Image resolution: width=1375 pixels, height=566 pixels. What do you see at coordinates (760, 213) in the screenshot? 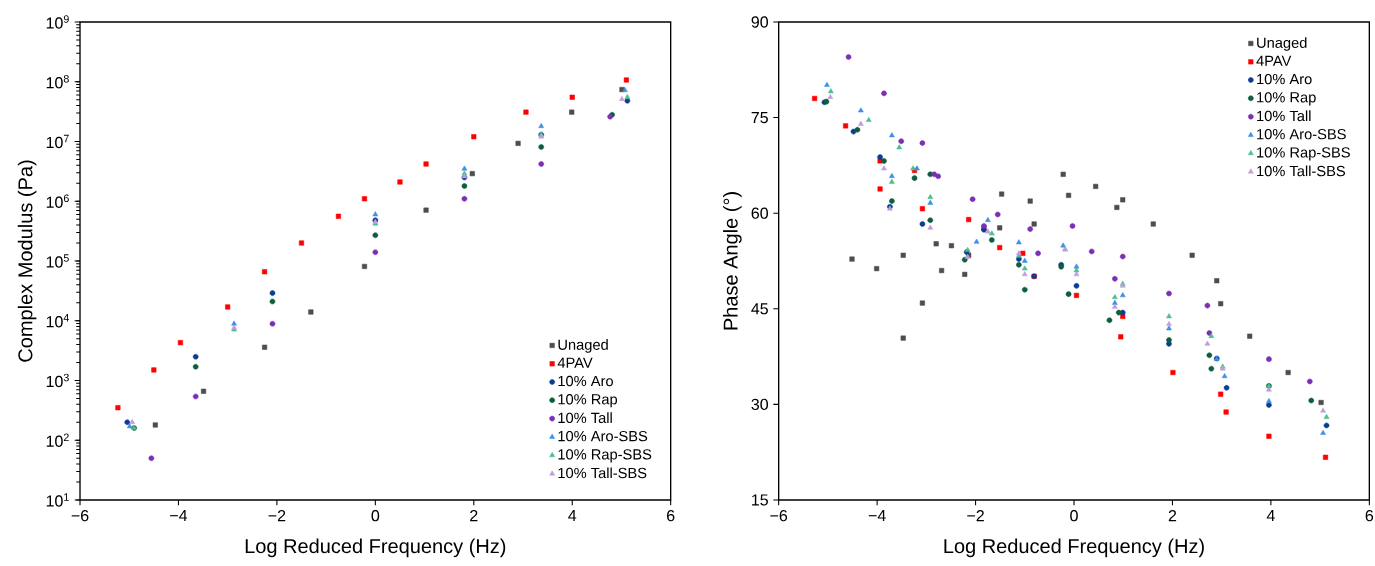
I see `y-tick-label: 60` at bounding box center [760, 213].